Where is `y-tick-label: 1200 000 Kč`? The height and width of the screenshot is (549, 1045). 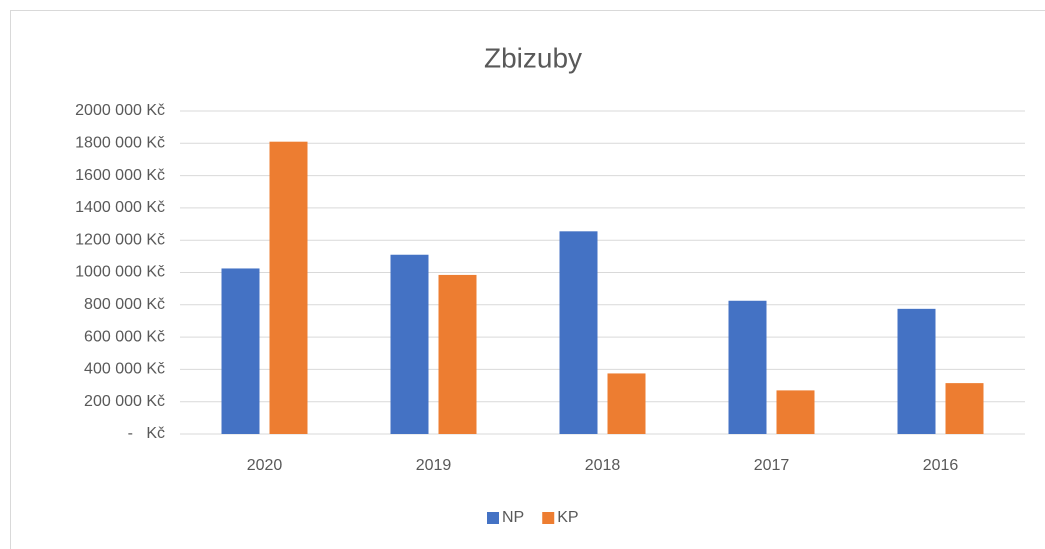 y-tick-label: 1200 000 Kč is located at coordinates (120, 239).